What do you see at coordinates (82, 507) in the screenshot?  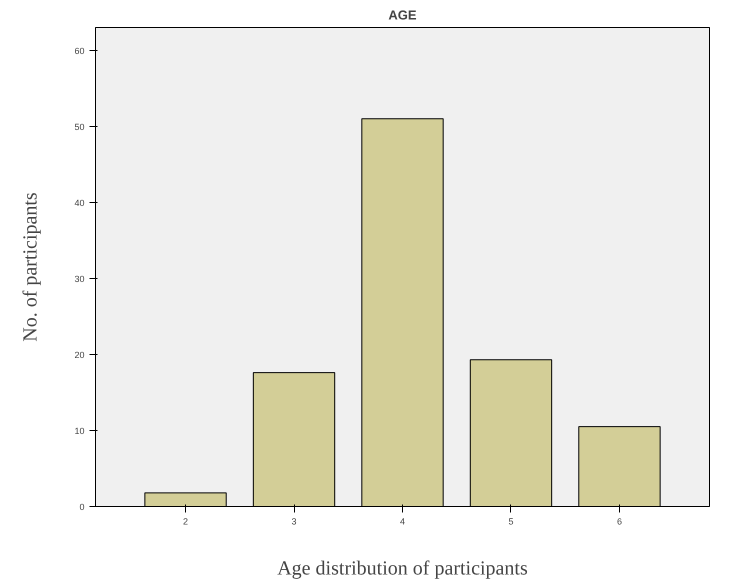 I see `y-tick-label: 0` at bounding box center [82, 507].